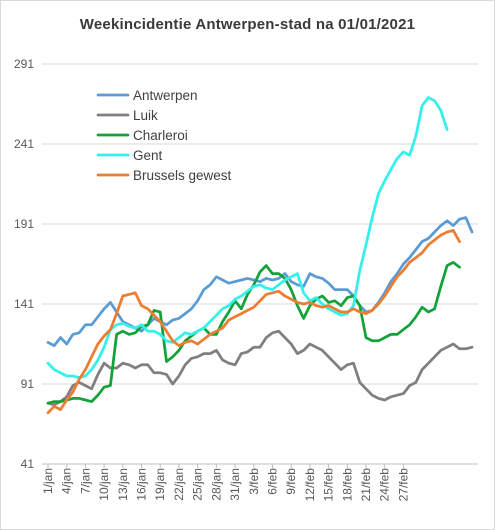  I want to click on y-tick-label: 91, so click(28, 384).